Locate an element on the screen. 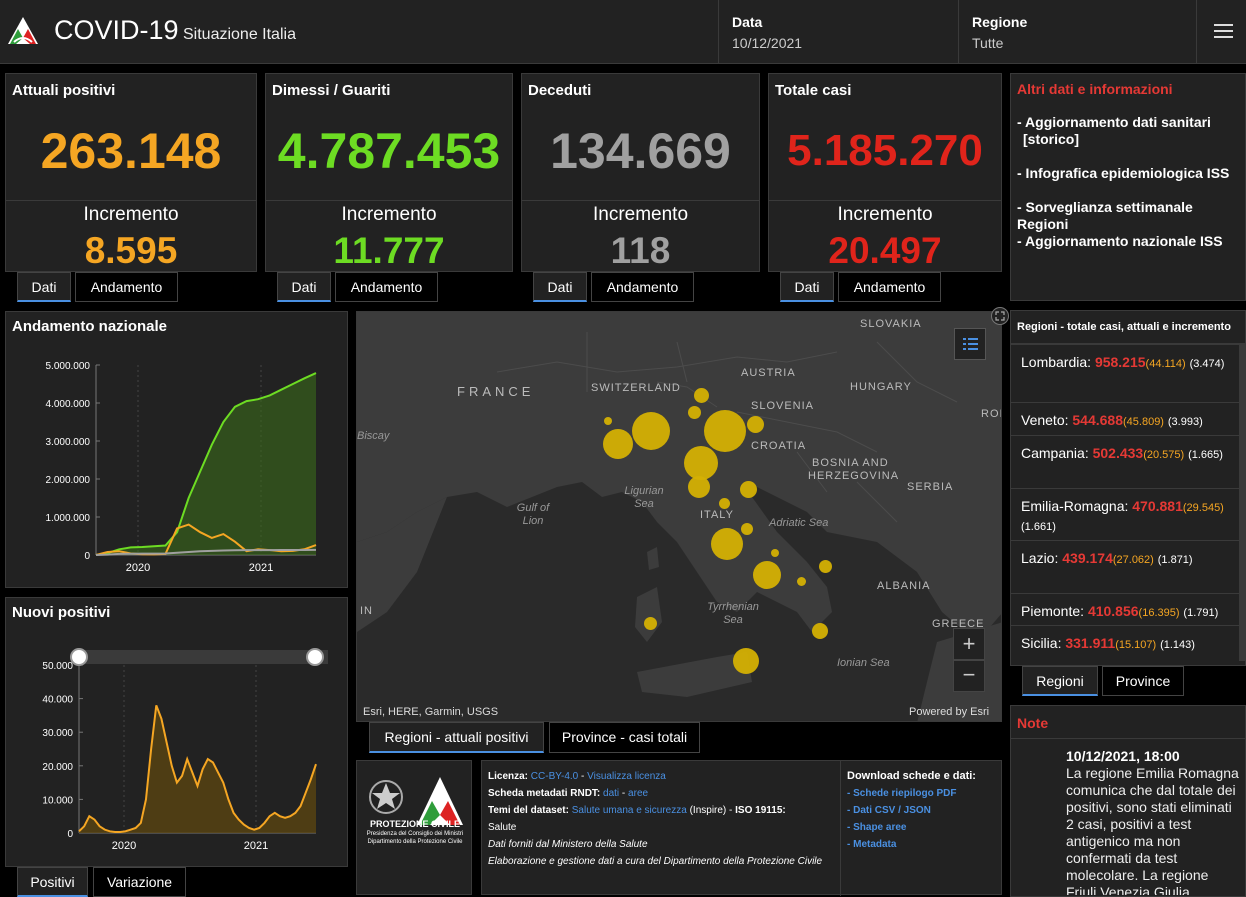  info-link-aggiornamento: - Aggiornamento dati sanitari is located at coordinates (1114, 122).